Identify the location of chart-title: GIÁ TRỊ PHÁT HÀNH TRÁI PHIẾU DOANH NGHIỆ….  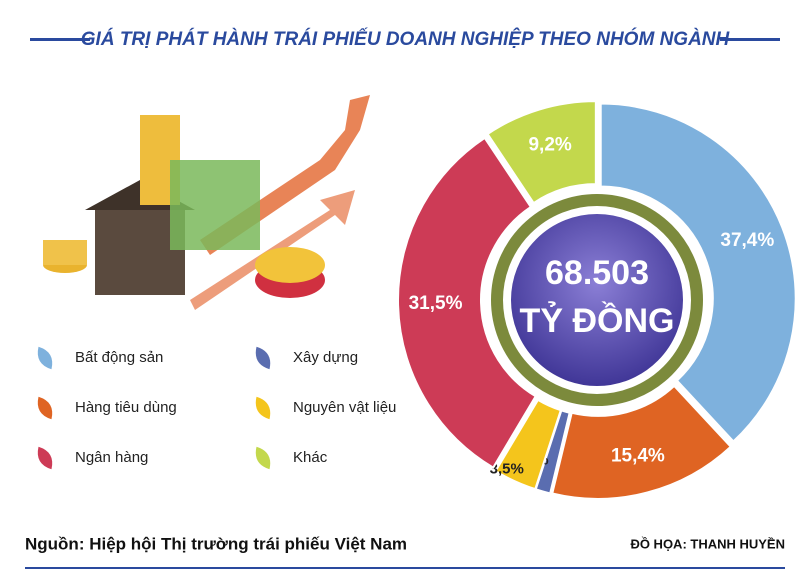
(406, 39).